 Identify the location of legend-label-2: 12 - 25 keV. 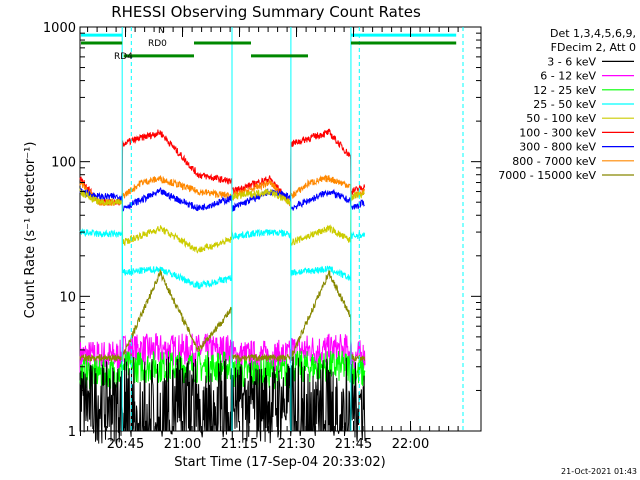
(564, 90).